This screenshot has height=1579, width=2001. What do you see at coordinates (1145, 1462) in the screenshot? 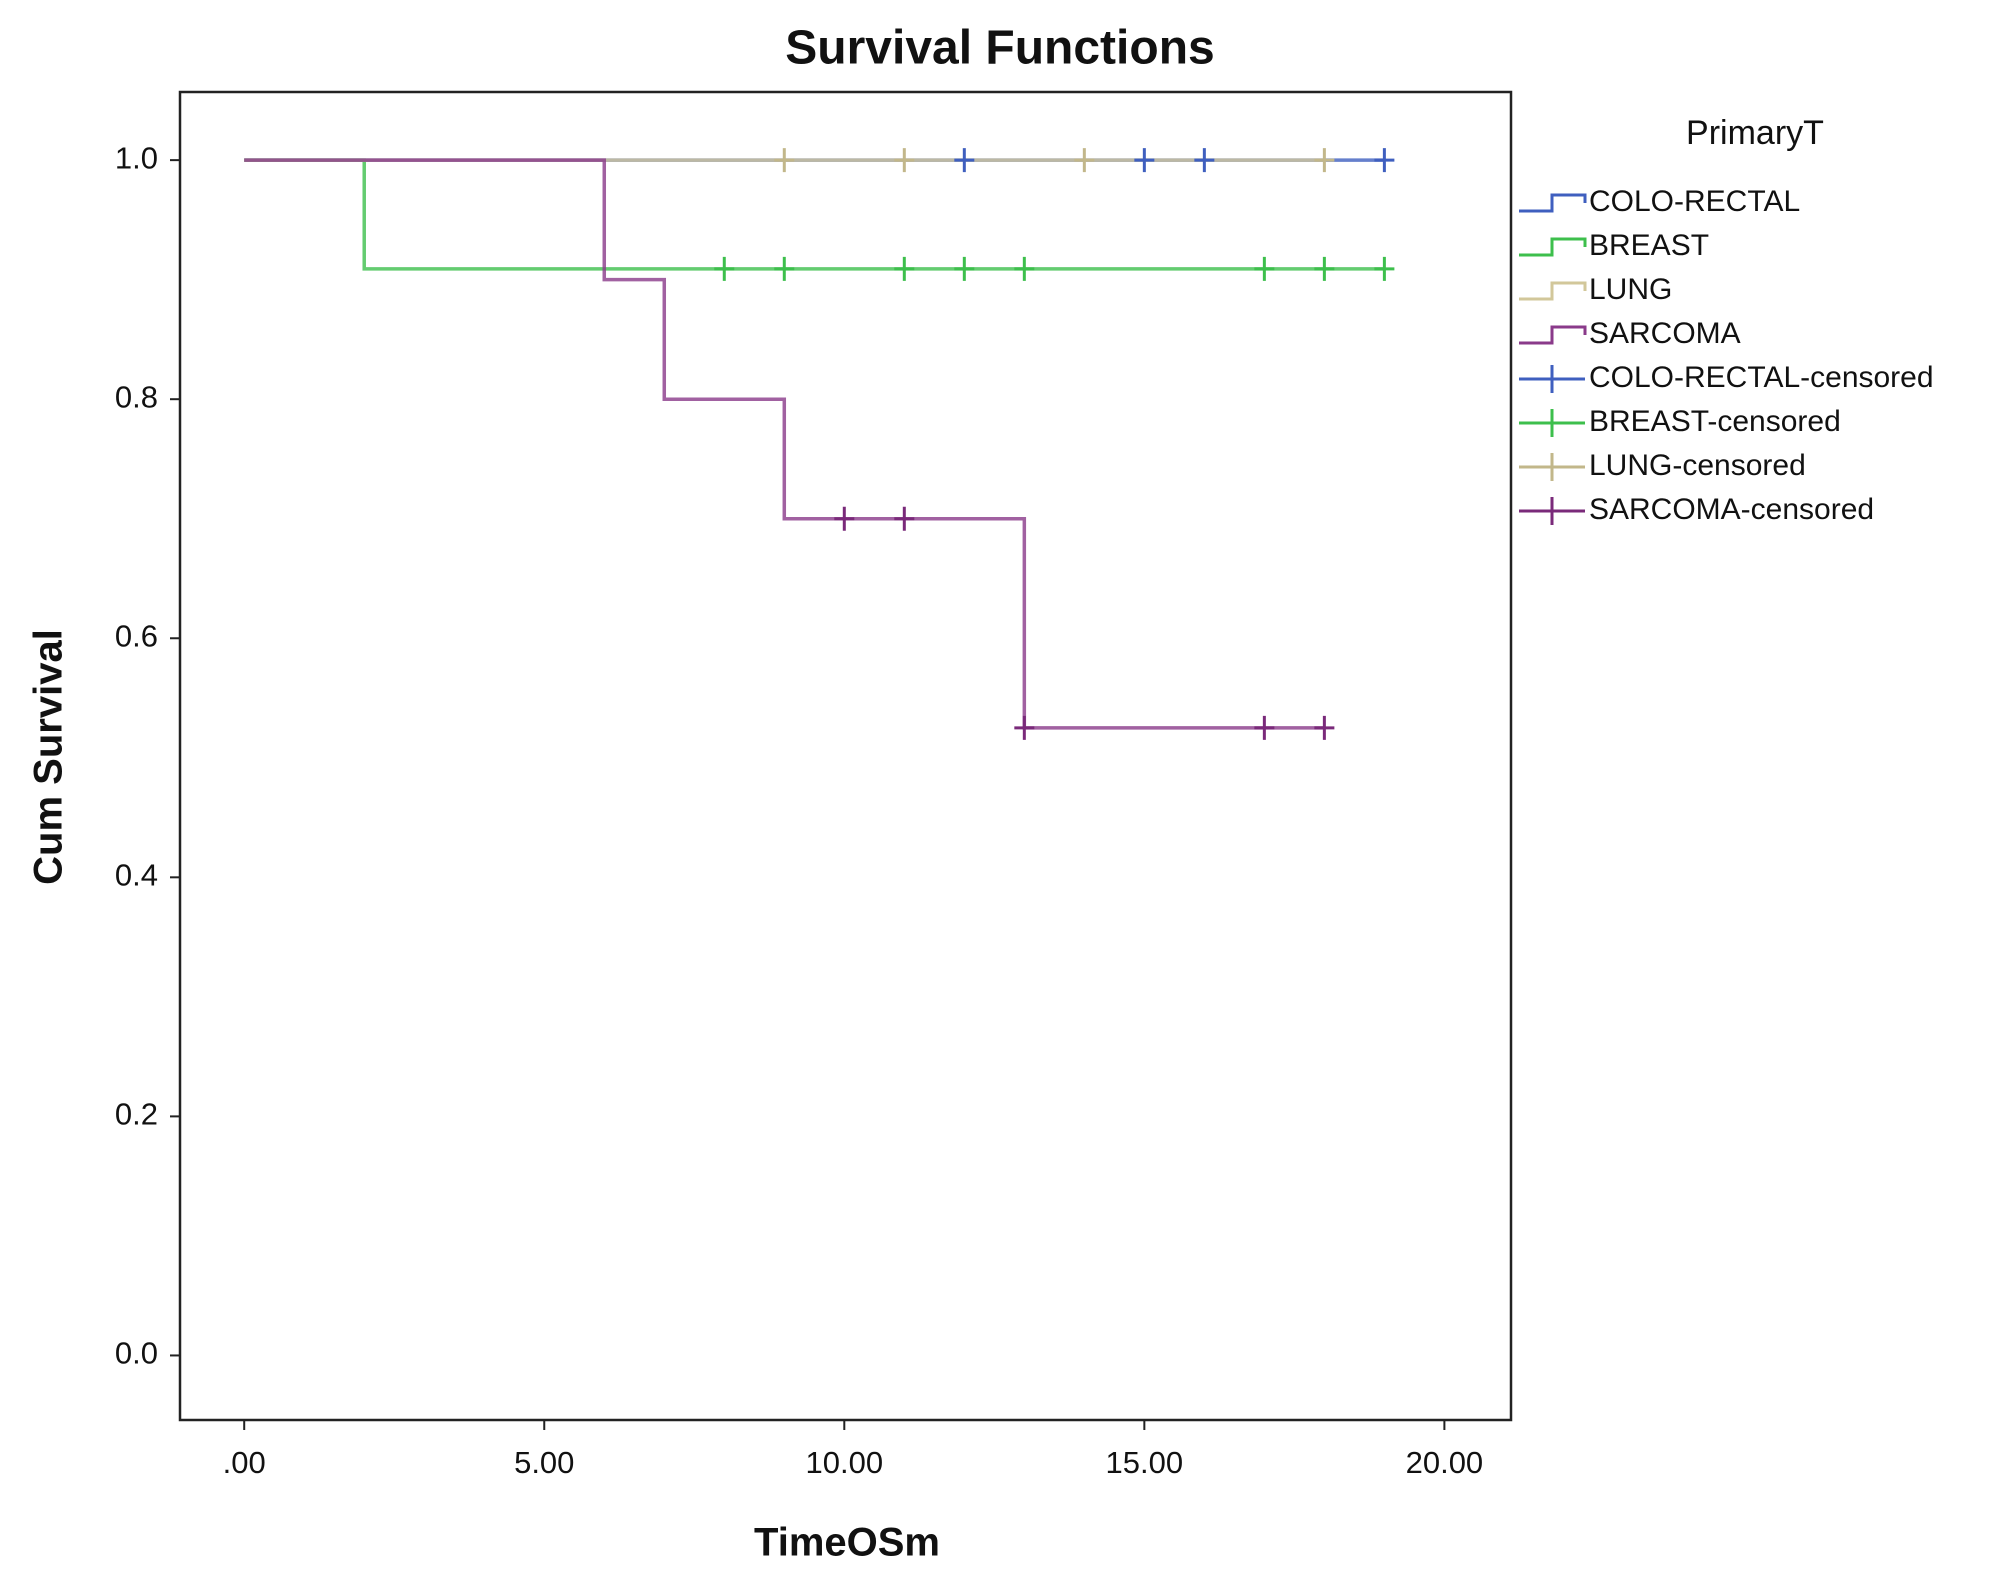
I see `x-tick-label: 15.00` at bounding box center [1145, 1462].